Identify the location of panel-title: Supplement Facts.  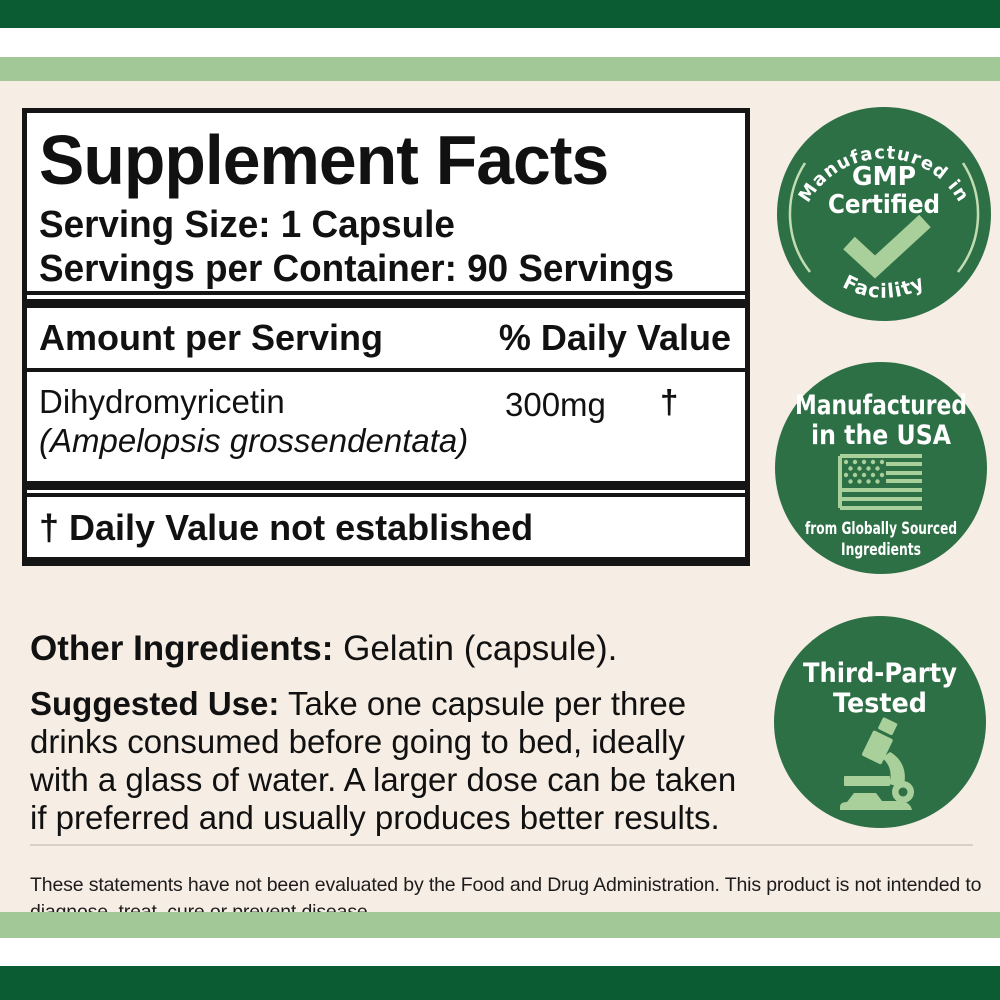
(324, 160).